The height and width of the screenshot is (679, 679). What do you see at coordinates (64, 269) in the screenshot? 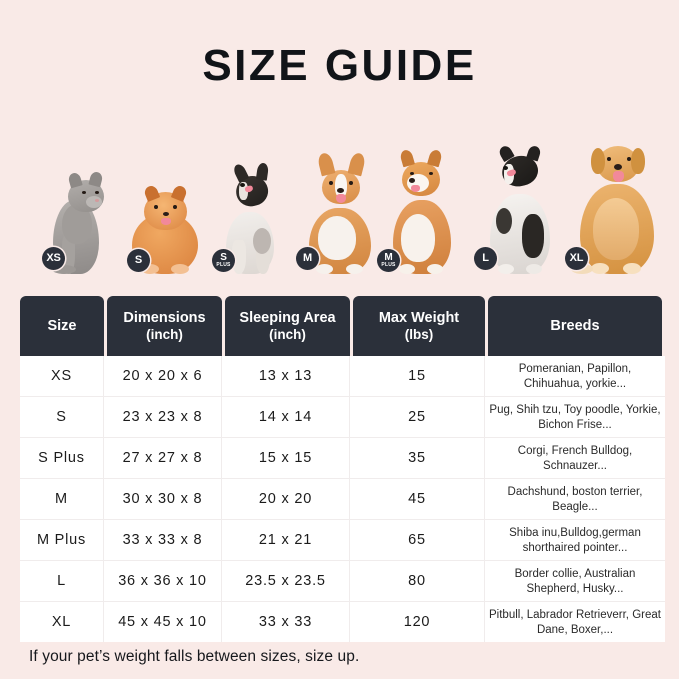
I see `cat-tail` at bounding box center [64, 269].